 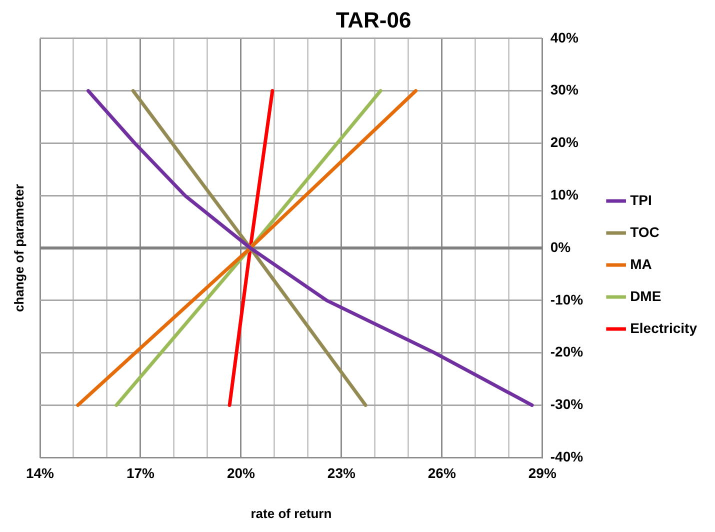 What do you see at coordinates (19, 248) in the screenshot?
I see `y-axis-title: change of parameter` at bounding box center [19, 248].